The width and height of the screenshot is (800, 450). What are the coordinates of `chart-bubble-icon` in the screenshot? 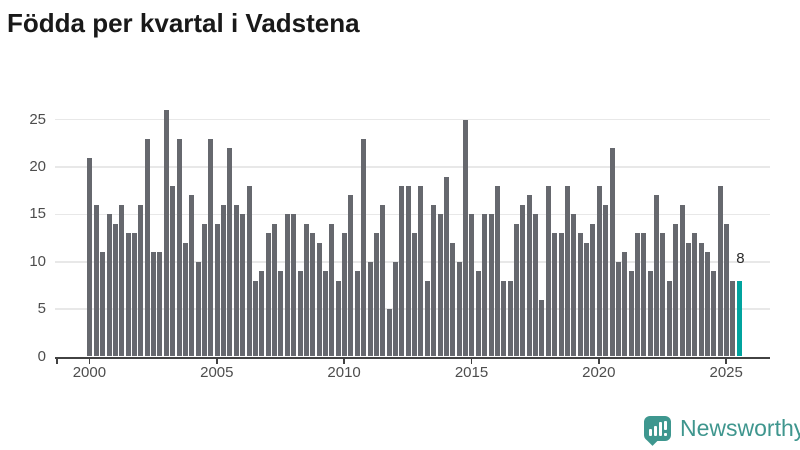 It's located at (657, 428).